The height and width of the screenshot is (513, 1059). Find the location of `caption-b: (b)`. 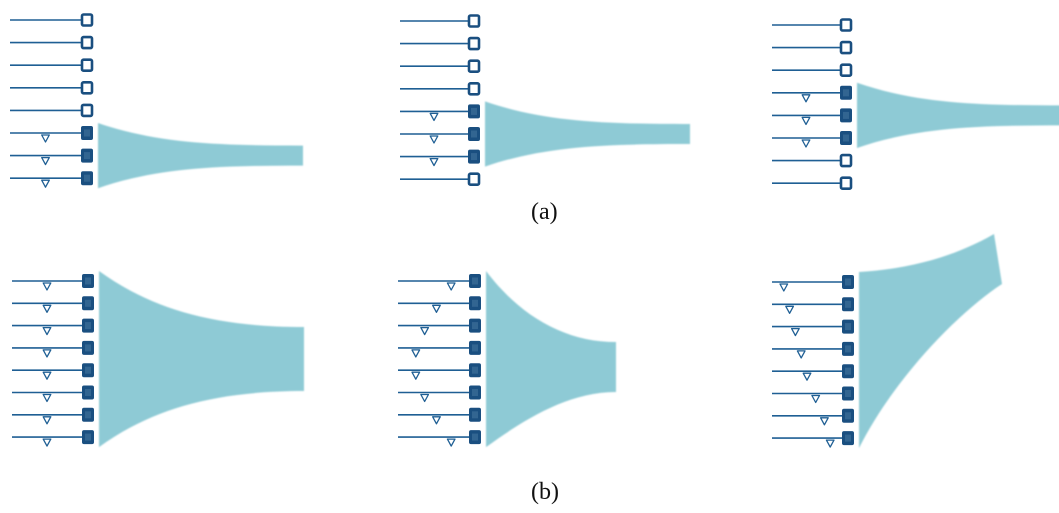

caption-b: (b) is located at coordinates (545, 492).